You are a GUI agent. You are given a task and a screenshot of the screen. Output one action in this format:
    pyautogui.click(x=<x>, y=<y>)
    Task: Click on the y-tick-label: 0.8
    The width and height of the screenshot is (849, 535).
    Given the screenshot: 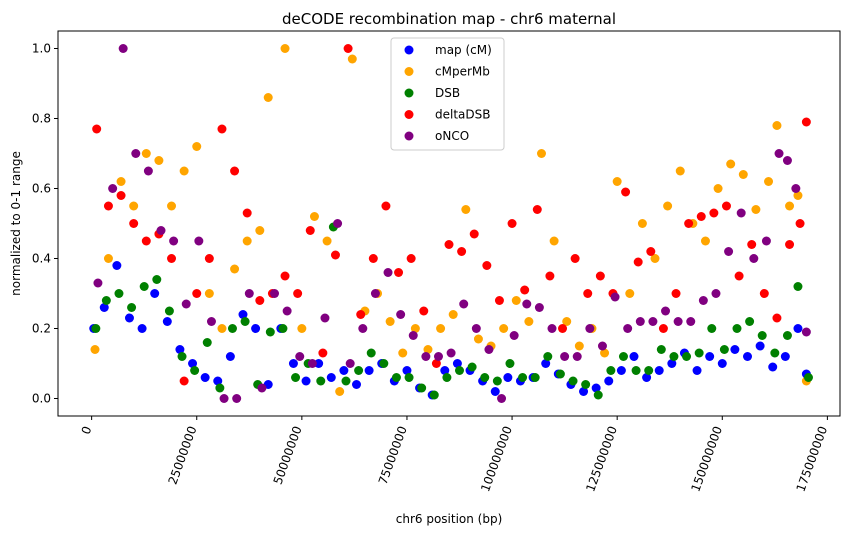 What is the action you would take?
    pyautogui.click(x=41, y=119)
    